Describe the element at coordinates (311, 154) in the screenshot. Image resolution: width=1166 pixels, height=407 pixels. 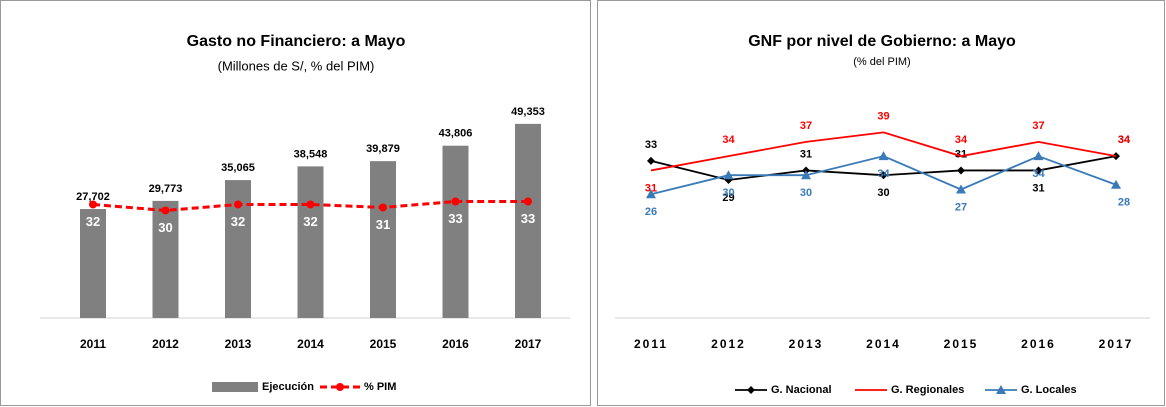
I see `data-label: 38,548` at that location.